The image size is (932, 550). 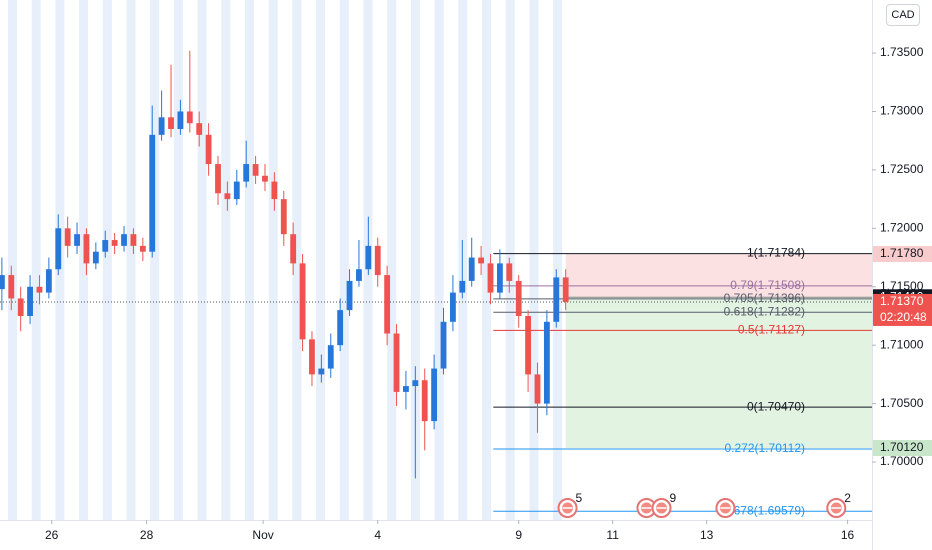 What do you see at coordinates (764, 311) in the screenshot?
I see `fib-label: 0.618(1.71282)` at bounding box center [764, 311].